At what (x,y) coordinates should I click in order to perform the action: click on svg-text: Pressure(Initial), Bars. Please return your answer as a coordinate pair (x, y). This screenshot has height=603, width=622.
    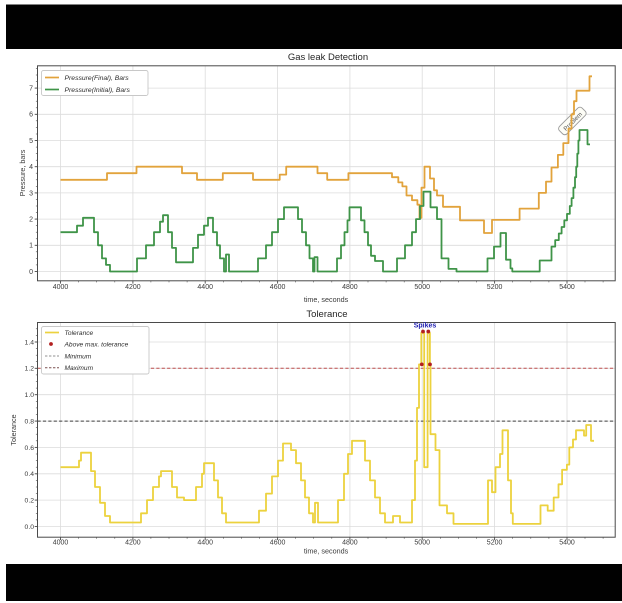
    Looking at the image, I should click on (98, 90).